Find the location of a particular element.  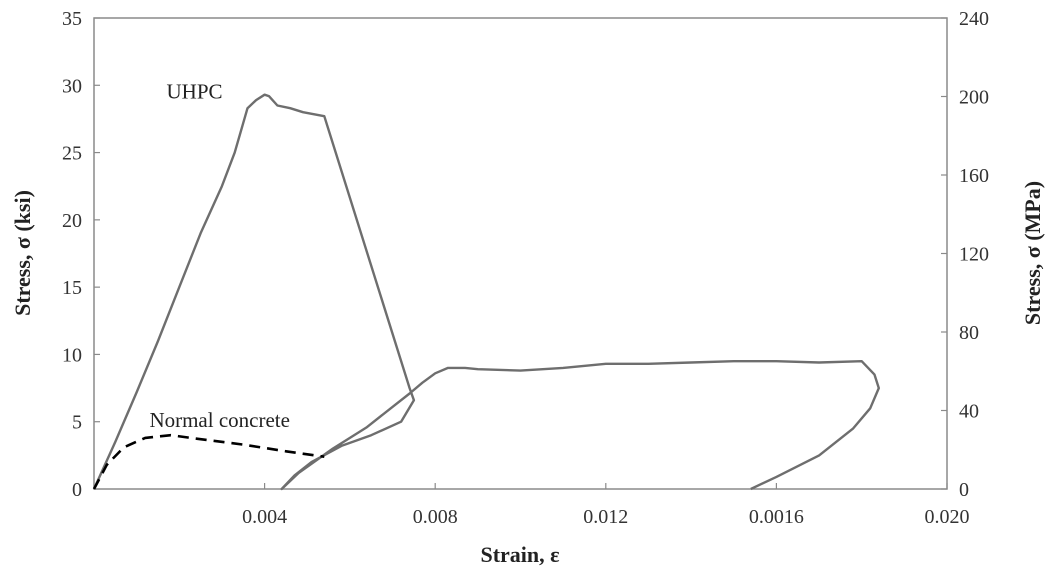

y-left-tick-label: 15 is located at coordinates (72, 288).